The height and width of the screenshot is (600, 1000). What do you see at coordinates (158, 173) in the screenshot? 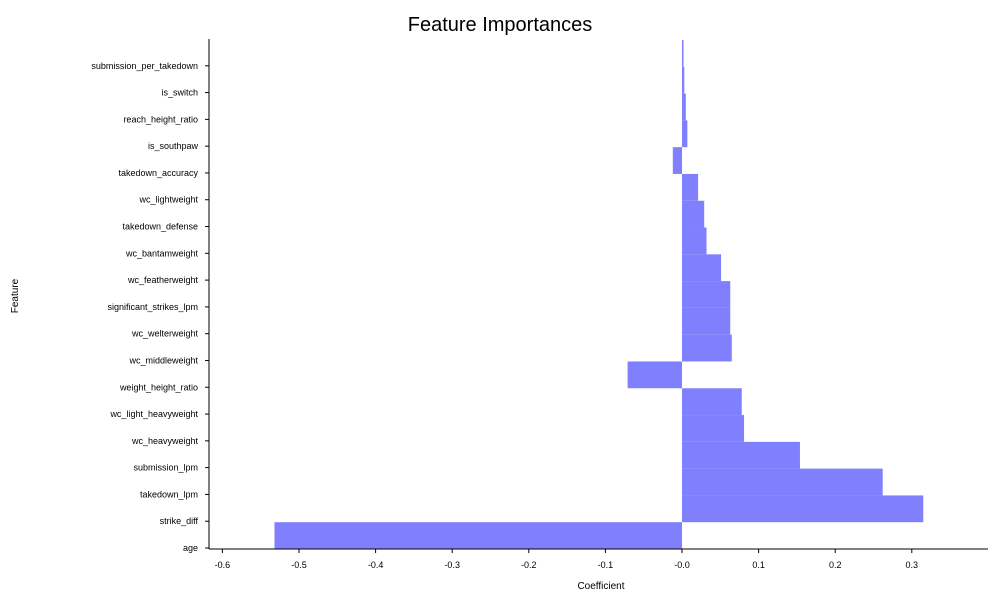
I see `y-tick-label: takedown_accuracy` at bounding box center [158, 173].